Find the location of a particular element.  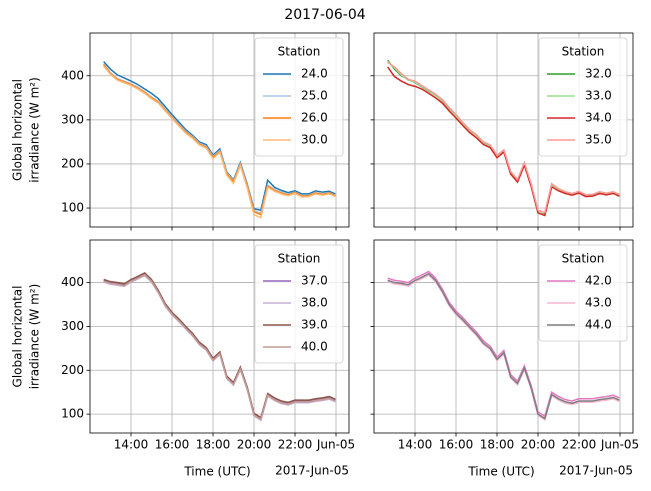

legend-label: 40.0 is located at coordinates (314, 347).